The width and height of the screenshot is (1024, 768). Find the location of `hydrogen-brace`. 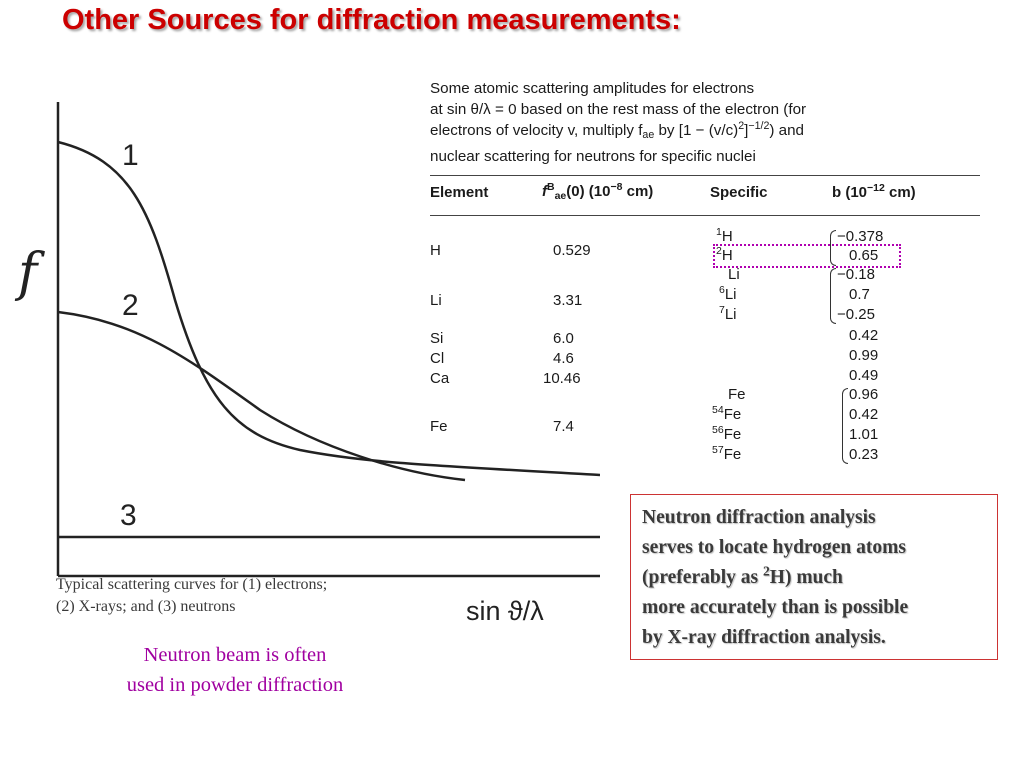

hydrogen-brace is located at coordinates (833, 248).